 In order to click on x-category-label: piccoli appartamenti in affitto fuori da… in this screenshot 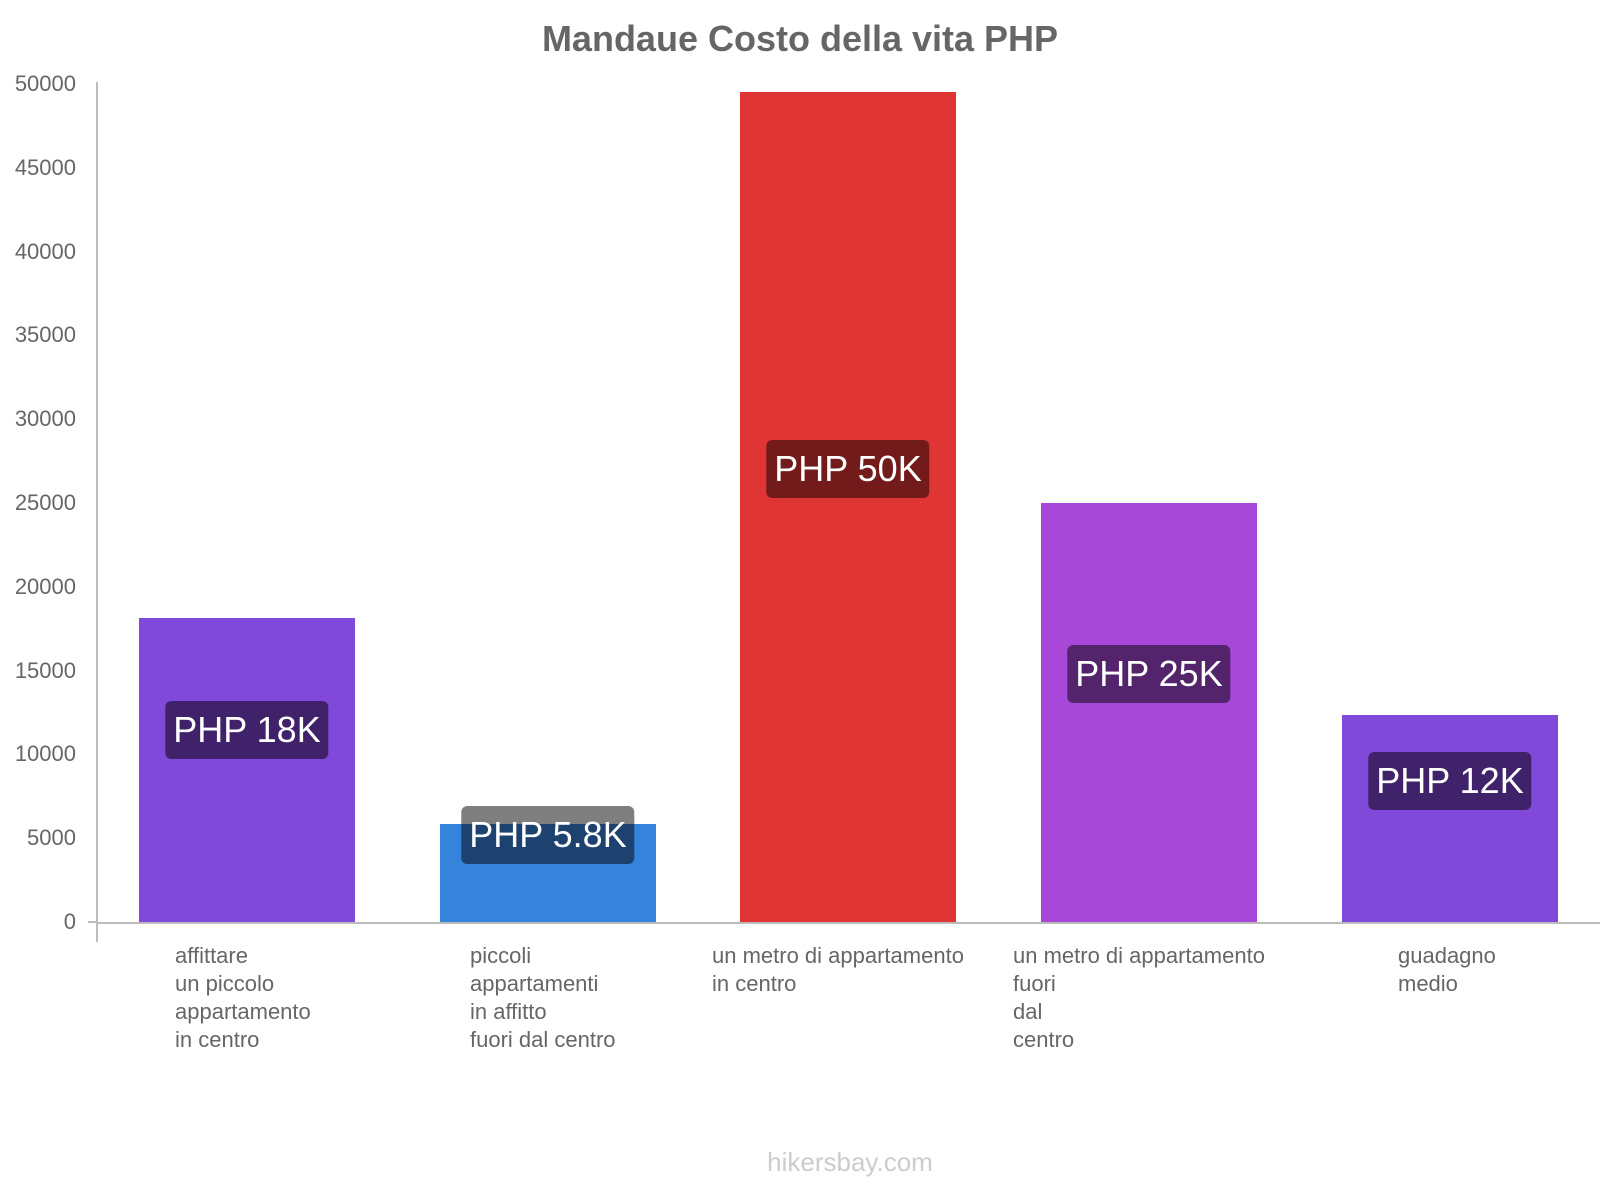, I will do `click(543, 997)`.